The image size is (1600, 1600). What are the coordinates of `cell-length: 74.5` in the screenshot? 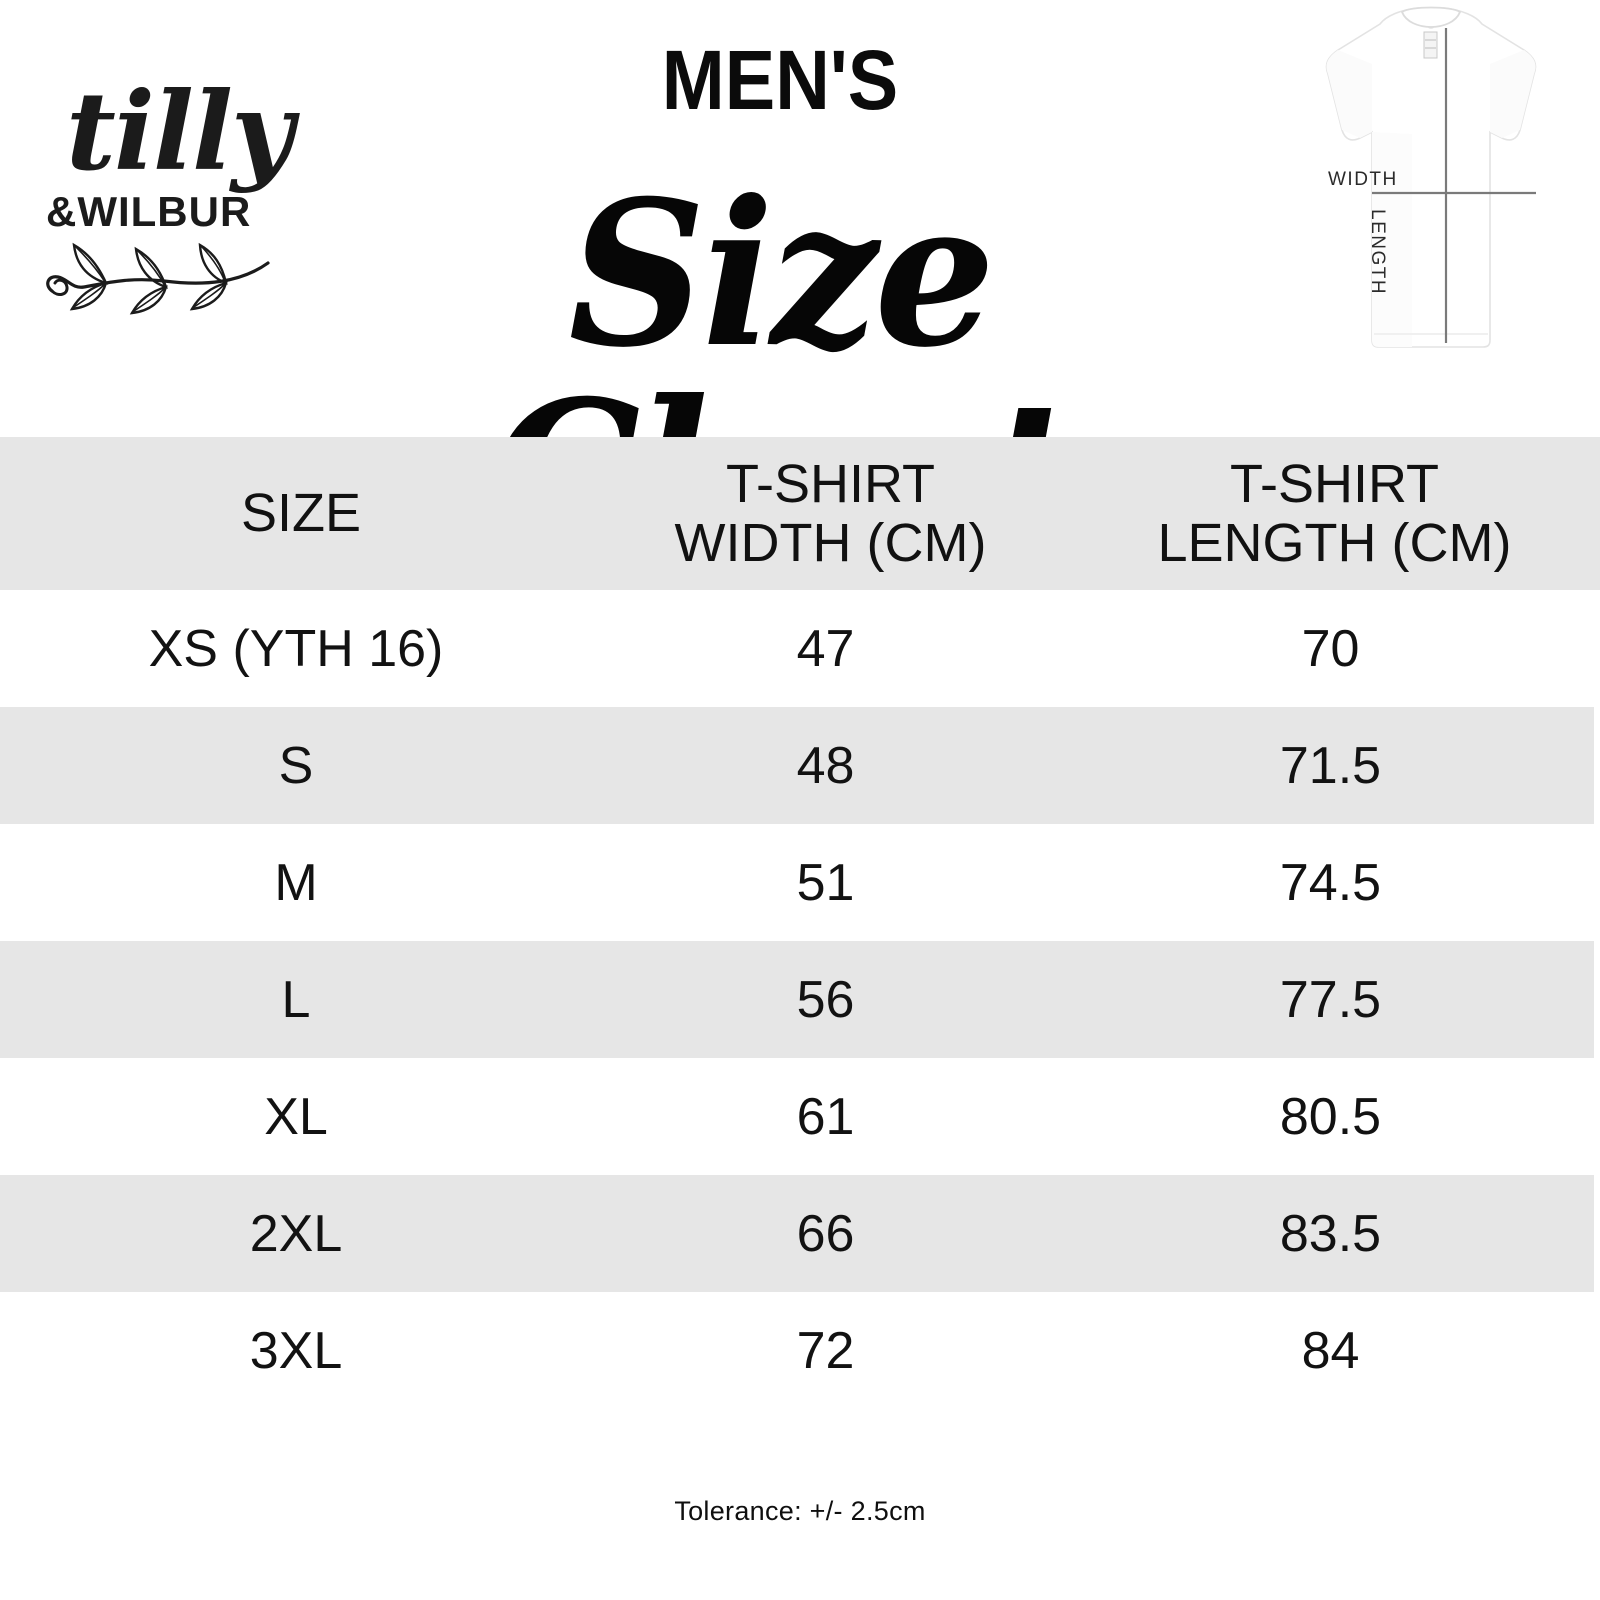 It's located at (1330, 882).